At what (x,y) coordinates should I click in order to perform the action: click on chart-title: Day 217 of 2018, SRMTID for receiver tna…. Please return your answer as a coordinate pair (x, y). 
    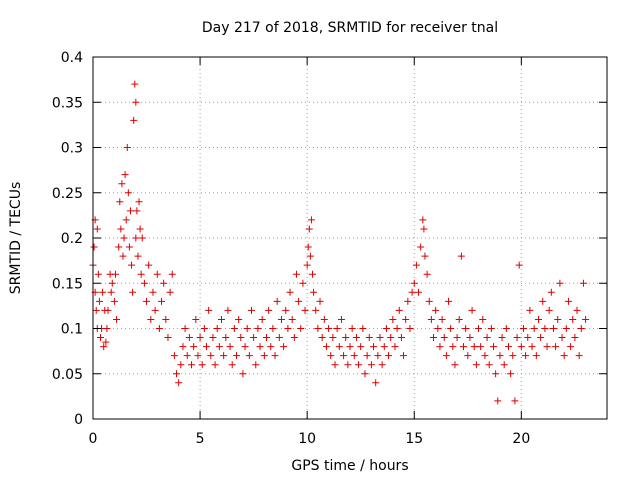
    Looking at the image, I should click on (350, 28).